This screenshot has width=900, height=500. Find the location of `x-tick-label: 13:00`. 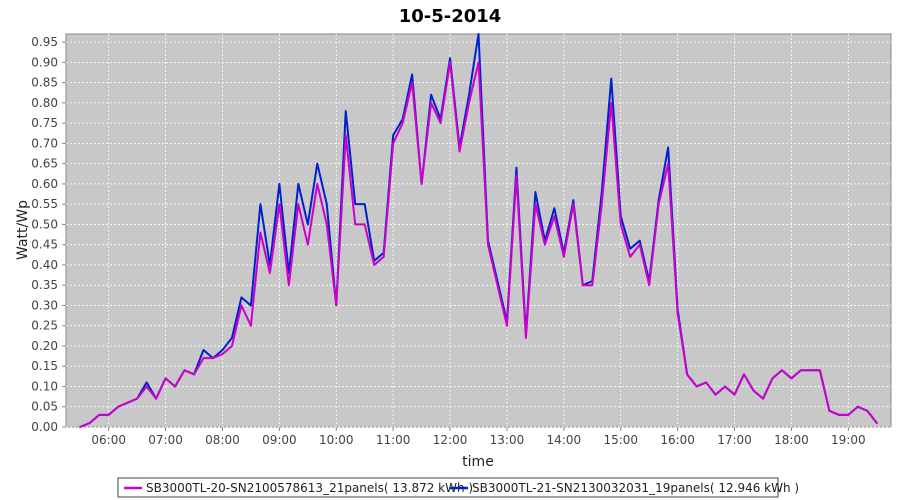

x-tick-label: 13:00 is located at coordinates (507, 440).